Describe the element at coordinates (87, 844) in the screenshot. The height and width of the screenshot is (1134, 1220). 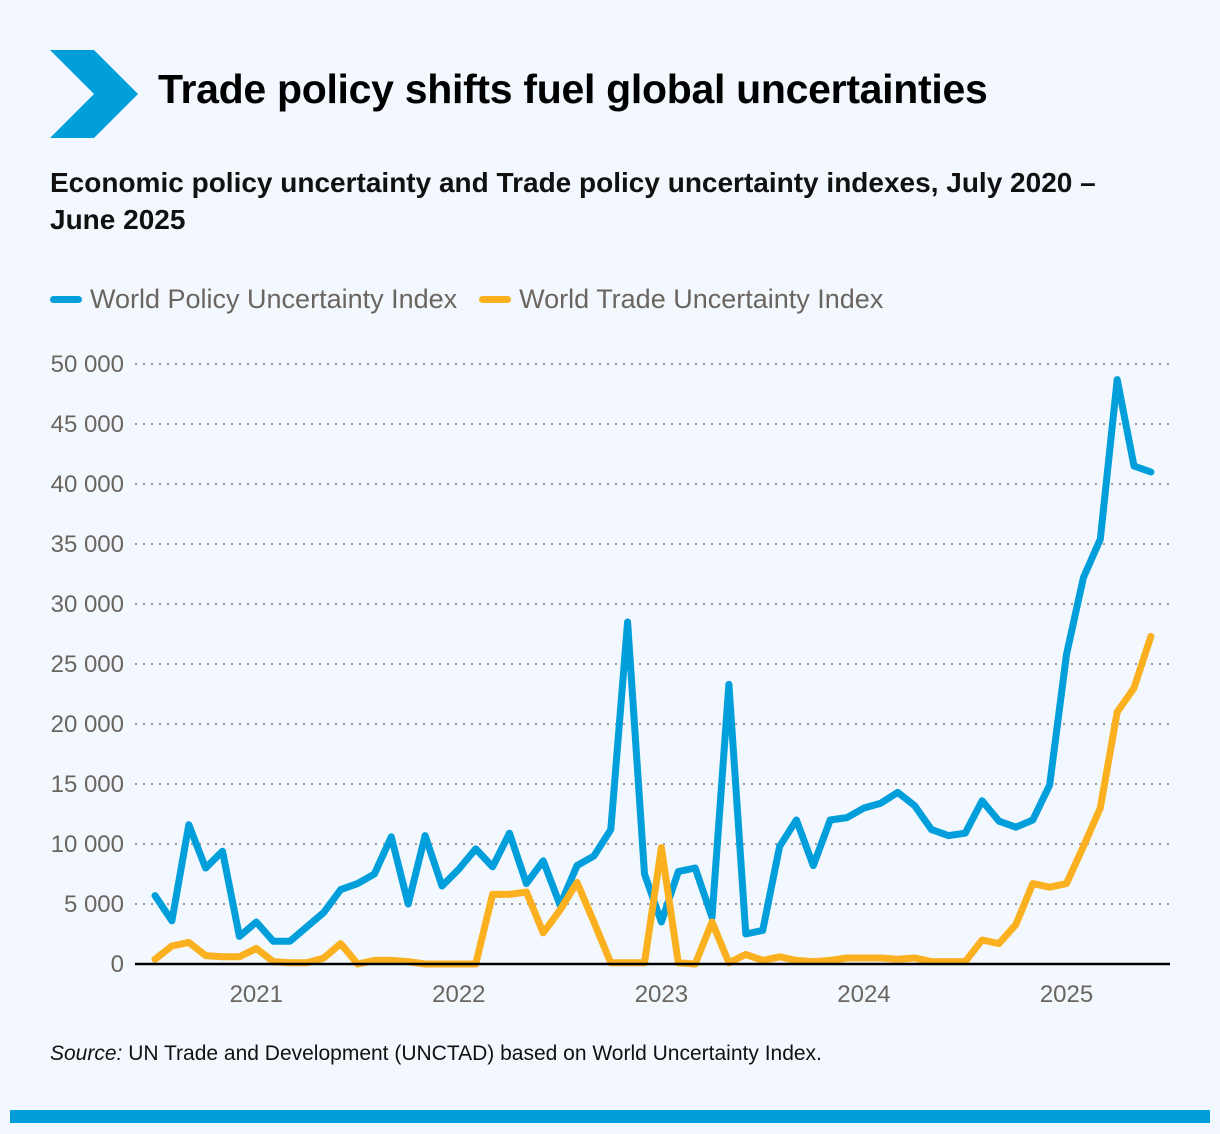
I see `y-tick-label: 10 000` at that location.